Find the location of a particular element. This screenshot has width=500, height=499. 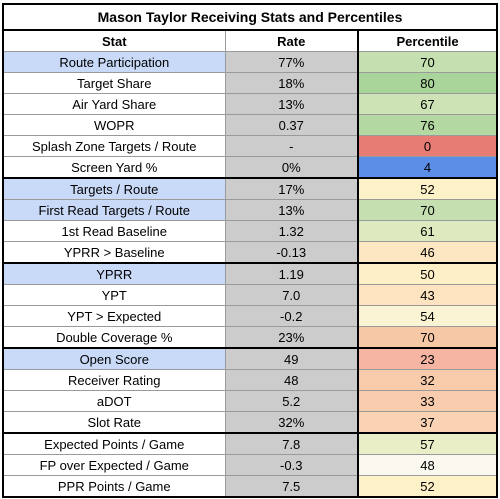

stat-cell: Slot Rate is located at coordinates (114, 422).